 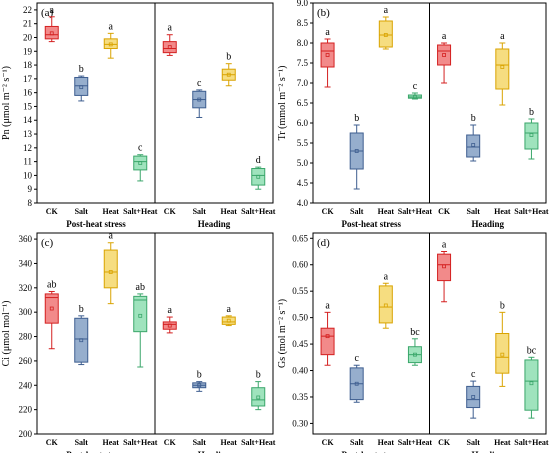 I want to click on y-tick-label: 9.0, so click(x=303, y=4).